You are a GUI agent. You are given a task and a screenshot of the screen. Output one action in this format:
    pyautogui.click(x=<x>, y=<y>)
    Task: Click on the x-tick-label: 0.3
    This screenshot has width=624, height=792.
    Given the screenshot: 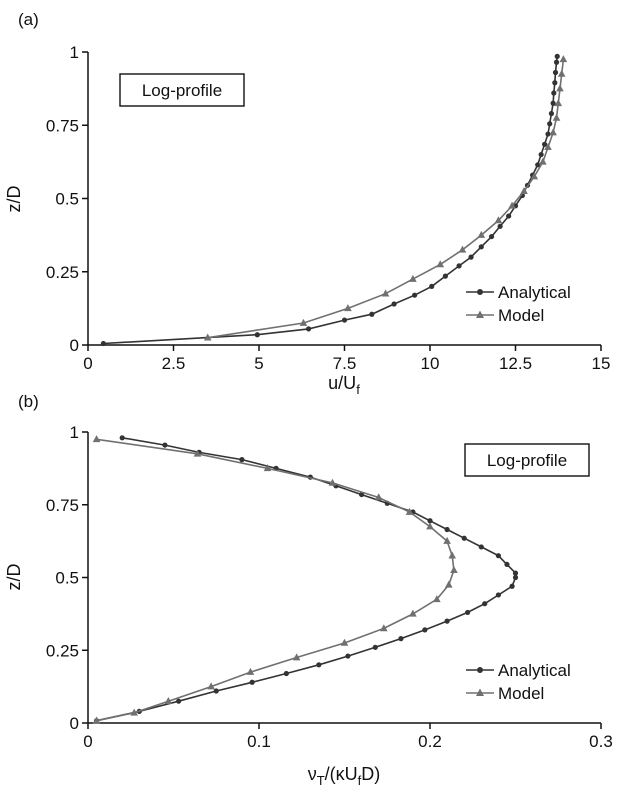 What is the action you would take?
    pyautogui.click(x=601, y=741)
    